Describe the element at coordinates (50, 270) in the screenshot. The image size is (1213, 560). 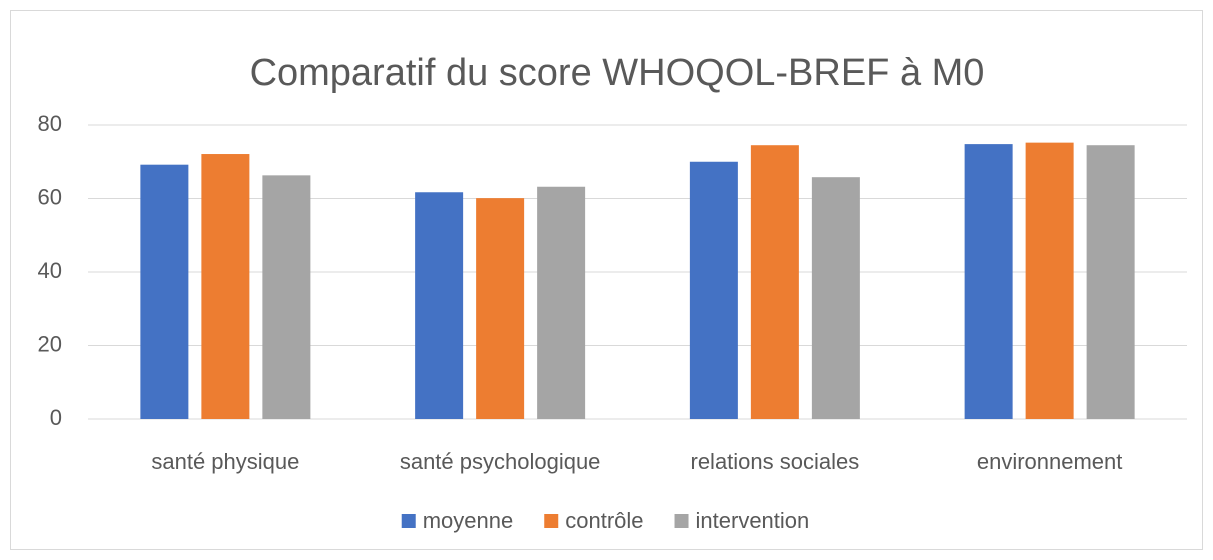
I see `y-tick-label: 40` at that location.